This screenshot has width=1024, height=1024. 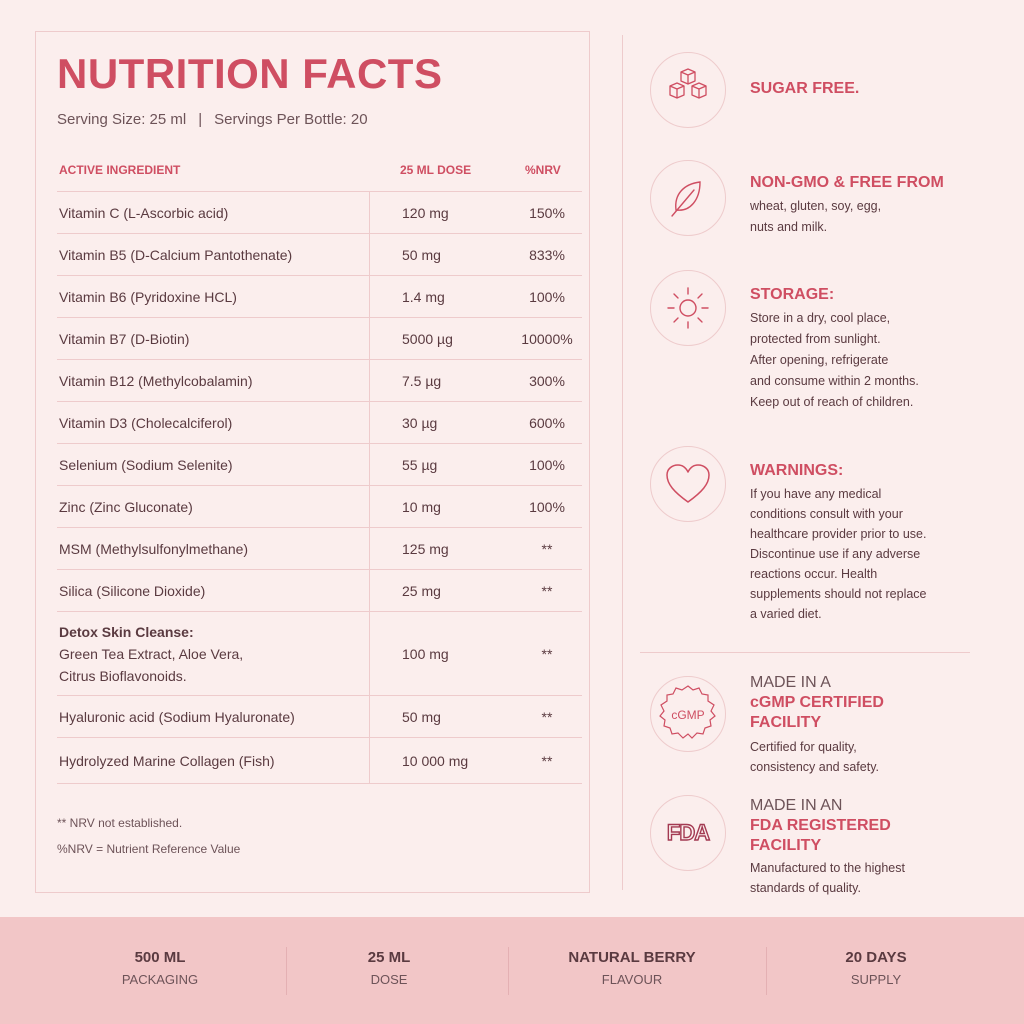 What do you see at coordinates (805, 888) in the screenshot?
I see `fda-line: standards of quality.` at bounding box center [805, 888].